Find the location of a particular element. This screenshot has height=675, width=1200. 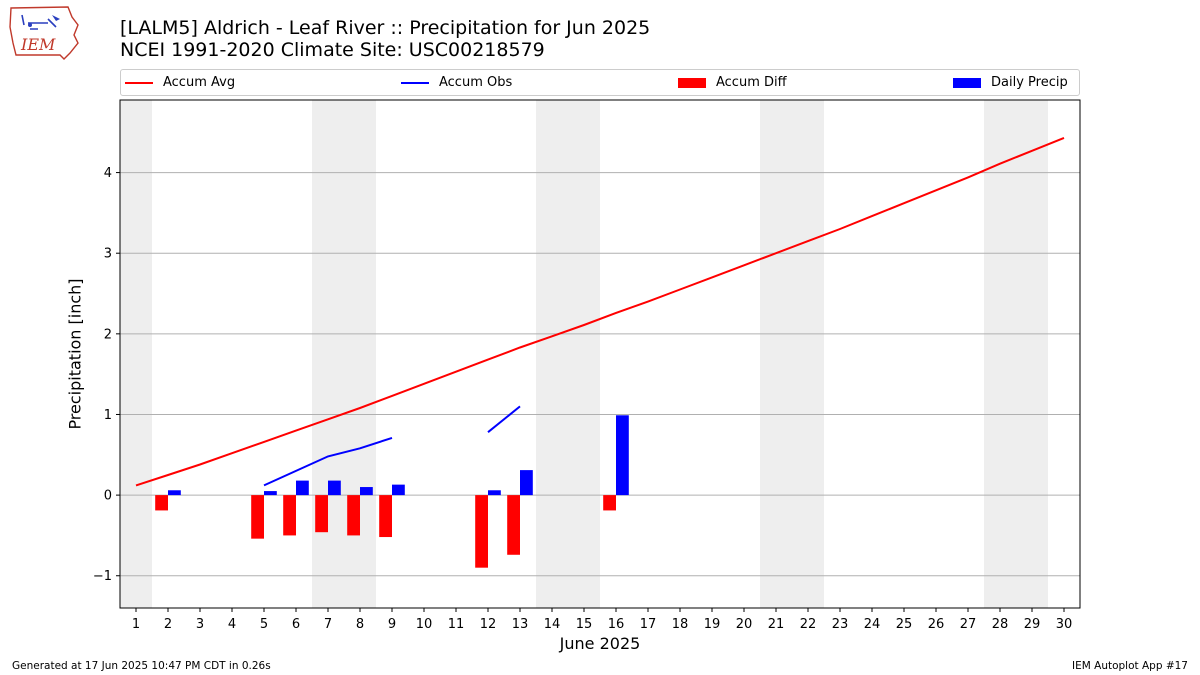

legend-swatch-daily-precip is located at coordinates (967, 82).